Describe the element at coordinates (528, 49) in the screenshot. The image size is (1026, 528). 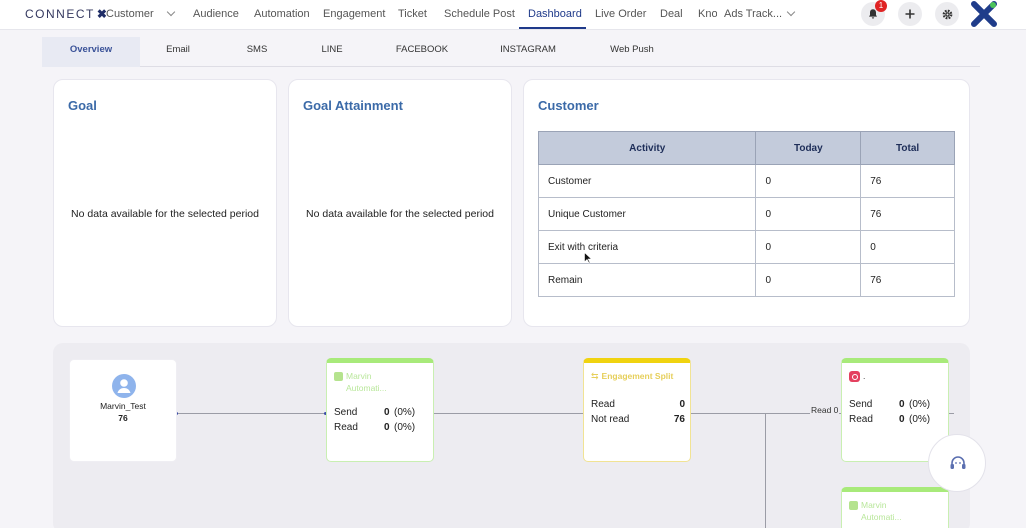
I see `tab-instagram: INSTAGRAM` at that location.